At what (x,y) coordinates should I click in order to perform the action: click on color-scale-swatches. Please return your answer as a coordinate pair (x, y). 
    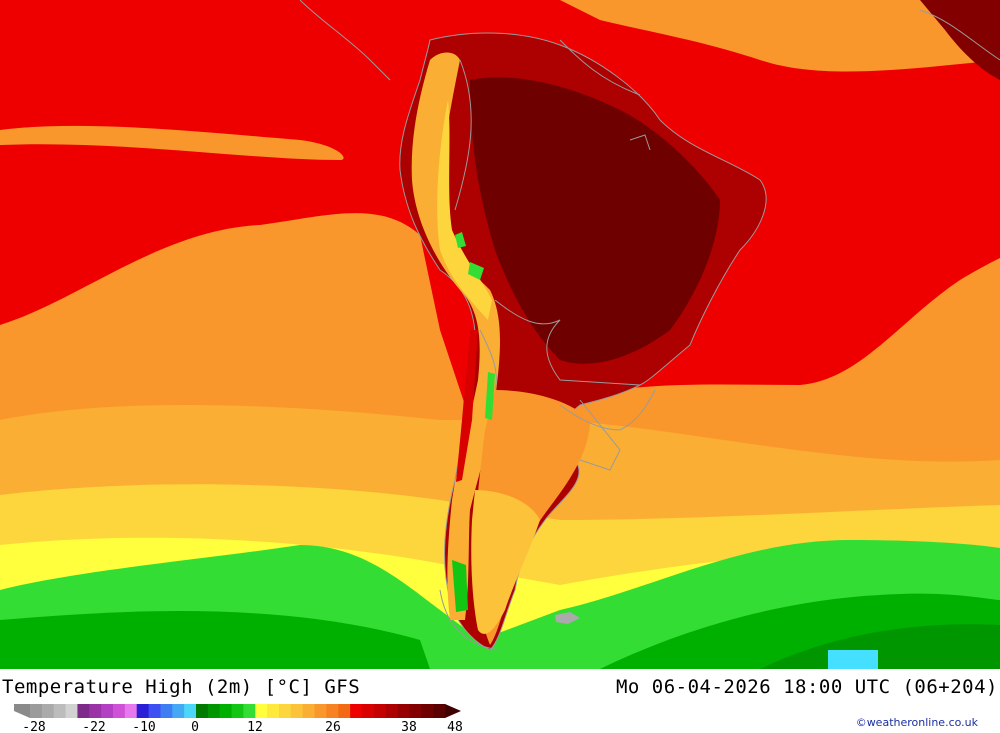
    Looking at the image, I should click on (238, 711).